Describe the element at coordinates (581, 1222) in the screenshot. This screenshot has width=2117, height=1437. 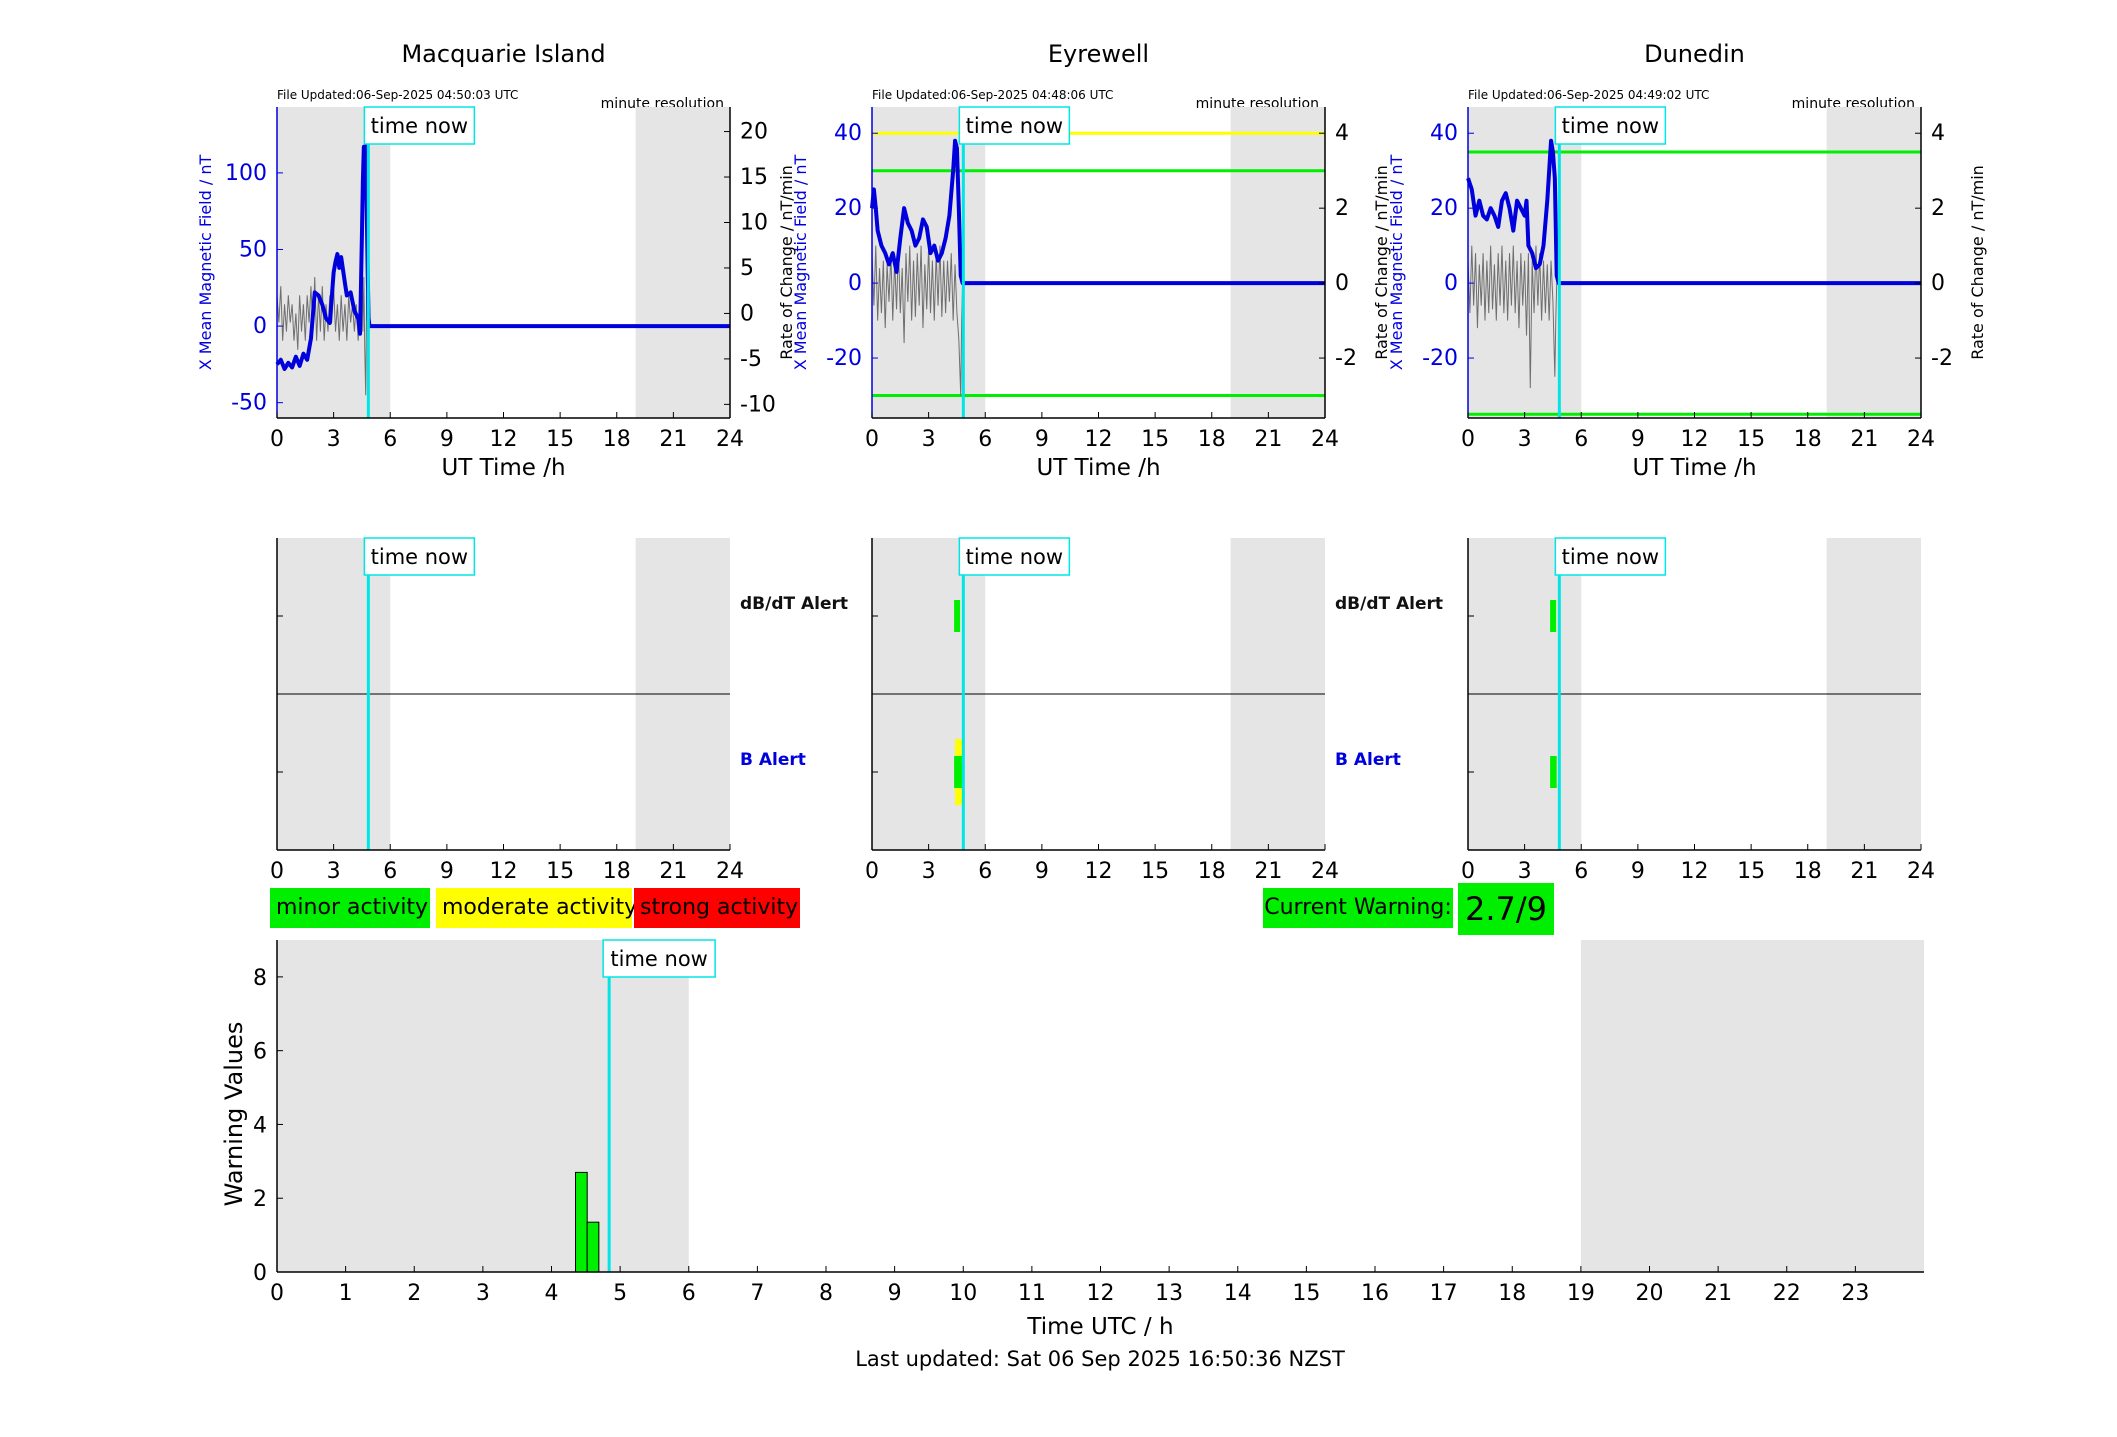
I see `warning-bar` at that location.